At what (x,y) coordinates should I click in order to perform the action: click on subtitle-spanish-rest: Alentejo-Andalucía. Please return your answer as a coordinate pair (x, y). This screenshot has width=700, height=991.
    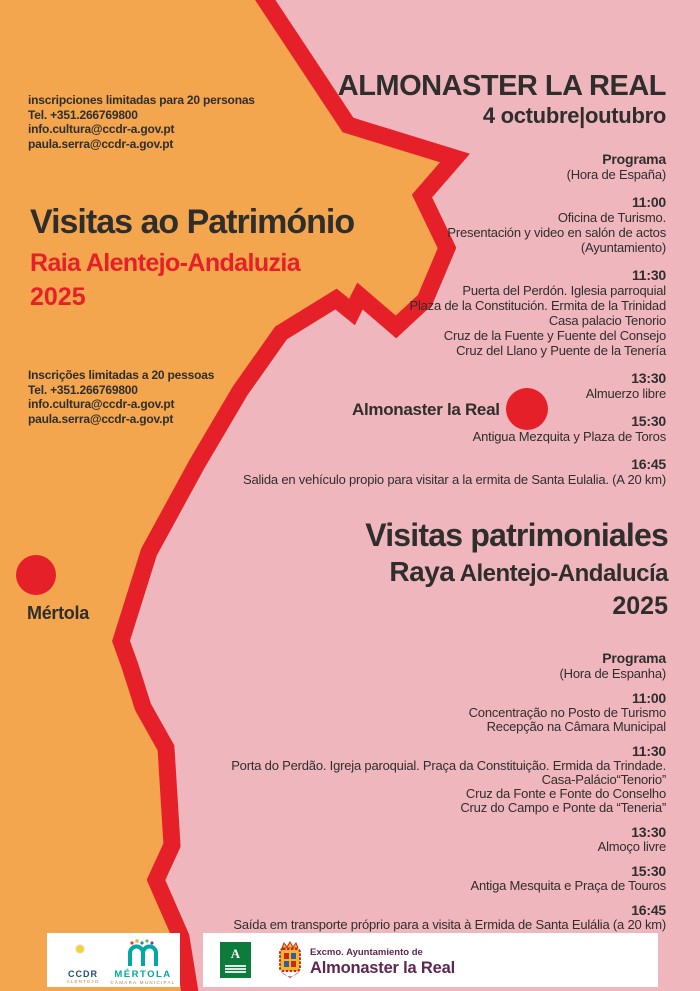
    Looking at the image, I should click on (561, 573).